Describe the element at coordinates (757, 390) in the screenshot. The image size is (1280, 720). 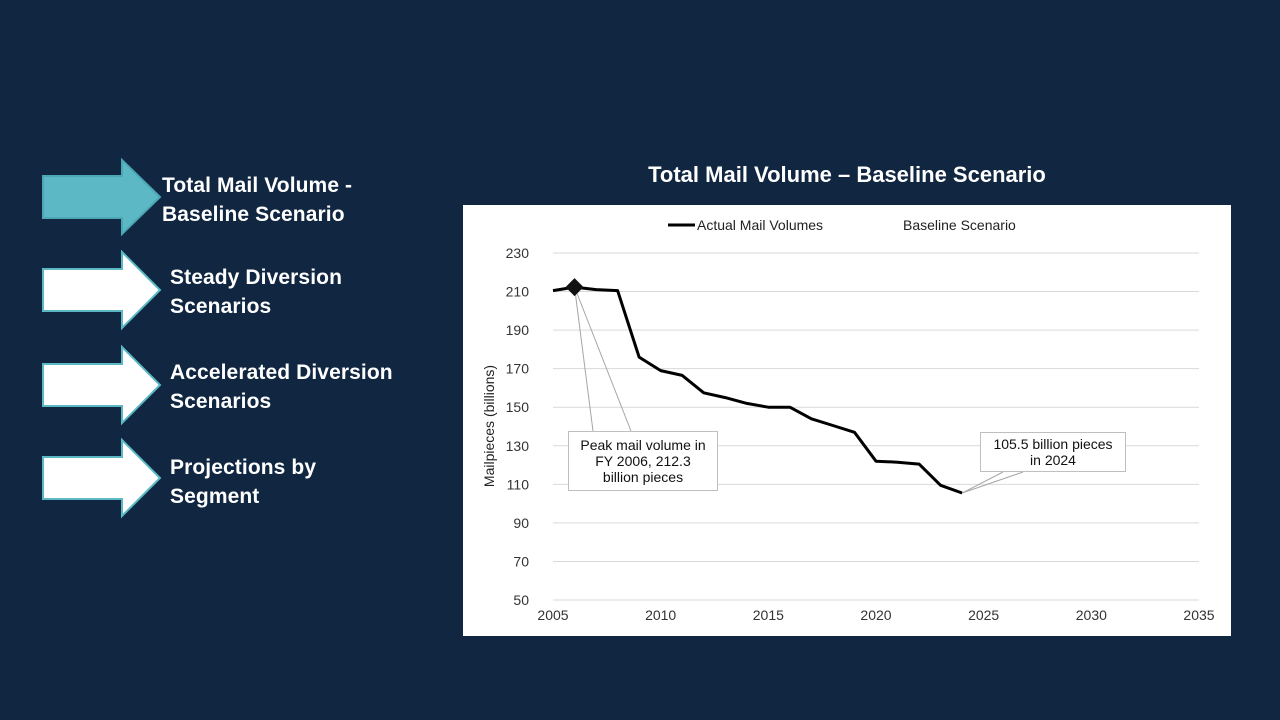
I see `series-line-actual` at that location.